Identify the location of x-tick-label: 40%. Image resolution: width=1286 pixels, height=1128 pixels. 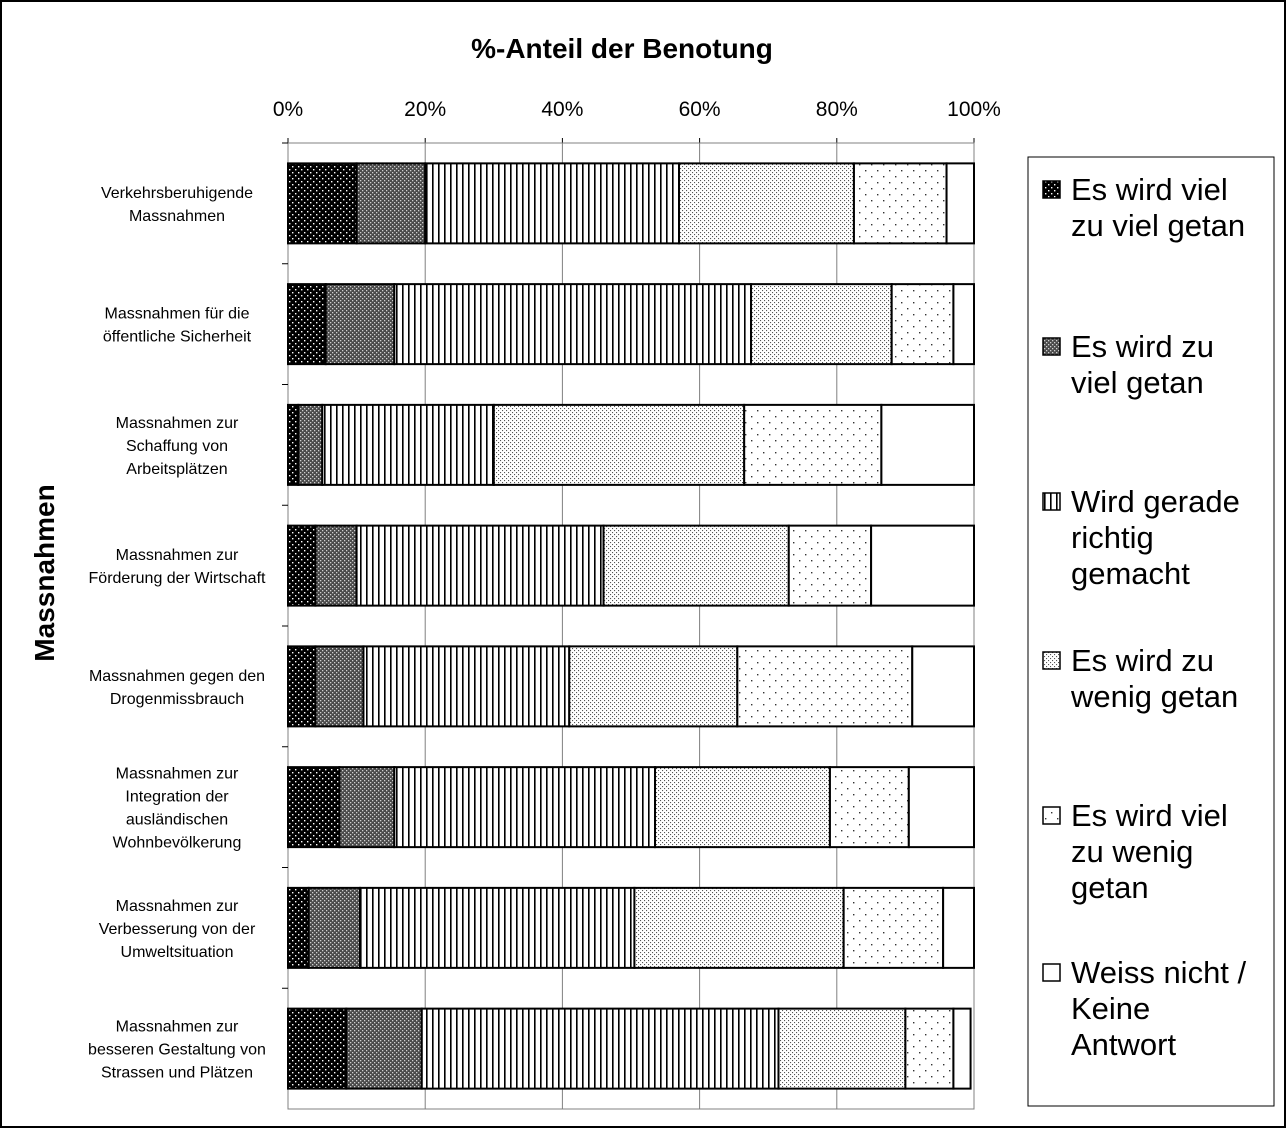
(562, 109).